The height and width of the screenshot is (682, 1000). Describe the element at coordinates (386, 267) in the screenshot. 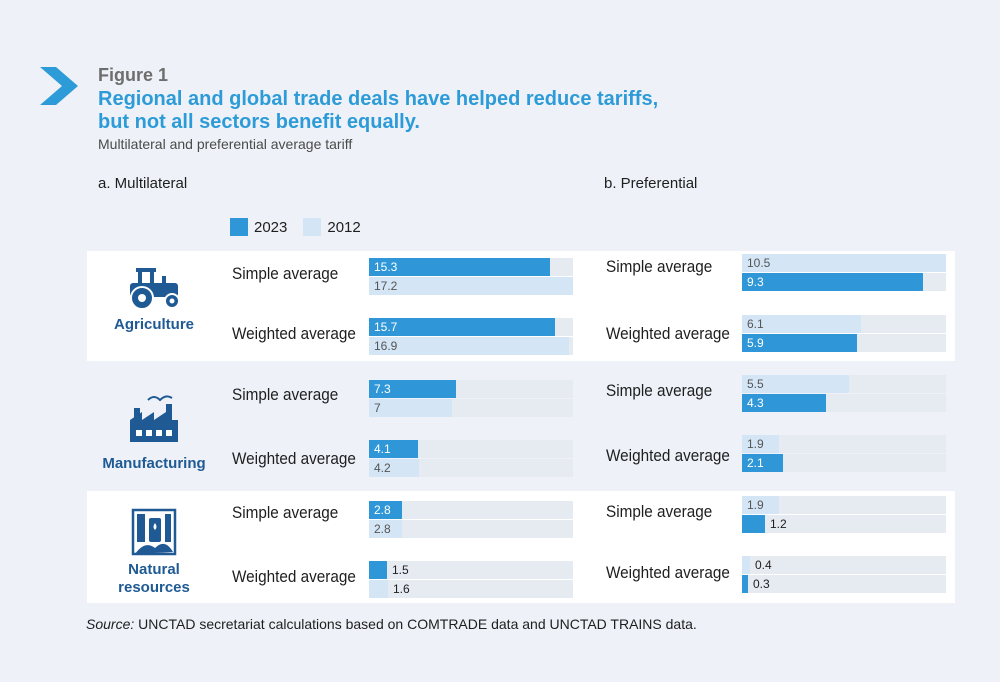

I see `bar-label-multilateral-agriculture-simple-average-2023: 15.3` at that location.